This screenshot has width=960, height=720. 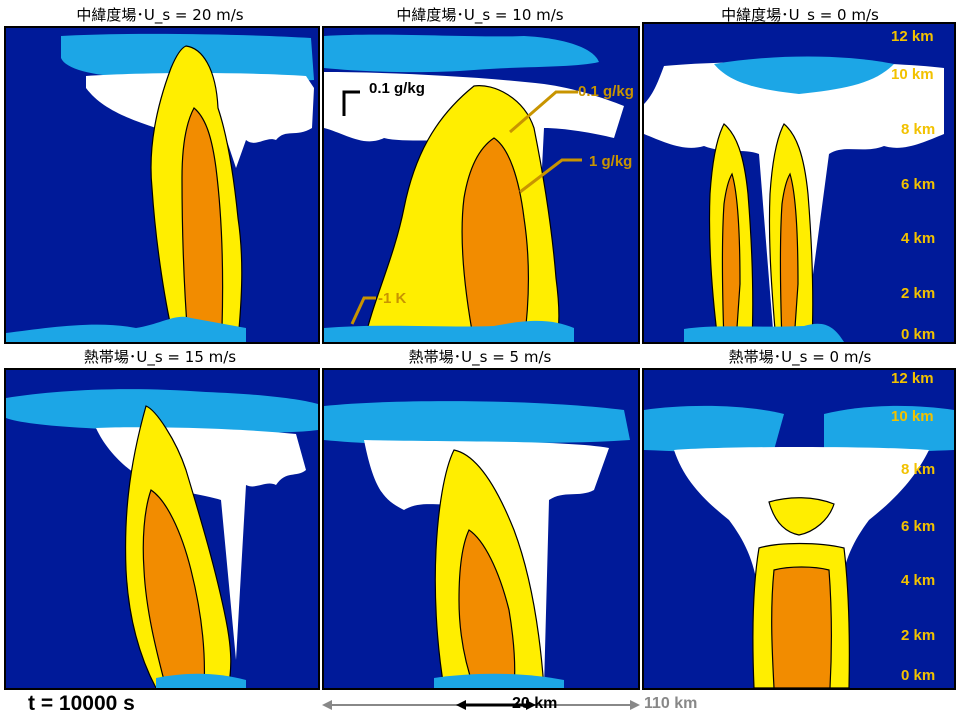 What do you see at coordinates (397, 88) in the screenshot?
I see `annotation-mixing-black: 0.1 g/kg` at bounding box center [397, 88].